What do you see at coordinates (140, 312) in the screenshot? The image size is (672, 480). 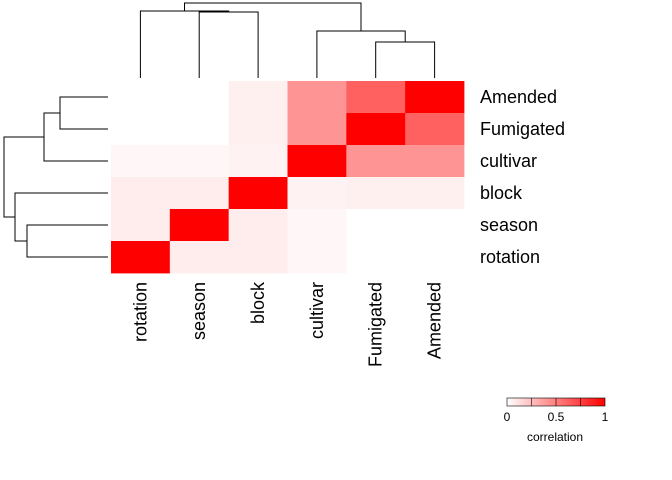 I see `column-label: rotation` at bounding box center [140, 312].